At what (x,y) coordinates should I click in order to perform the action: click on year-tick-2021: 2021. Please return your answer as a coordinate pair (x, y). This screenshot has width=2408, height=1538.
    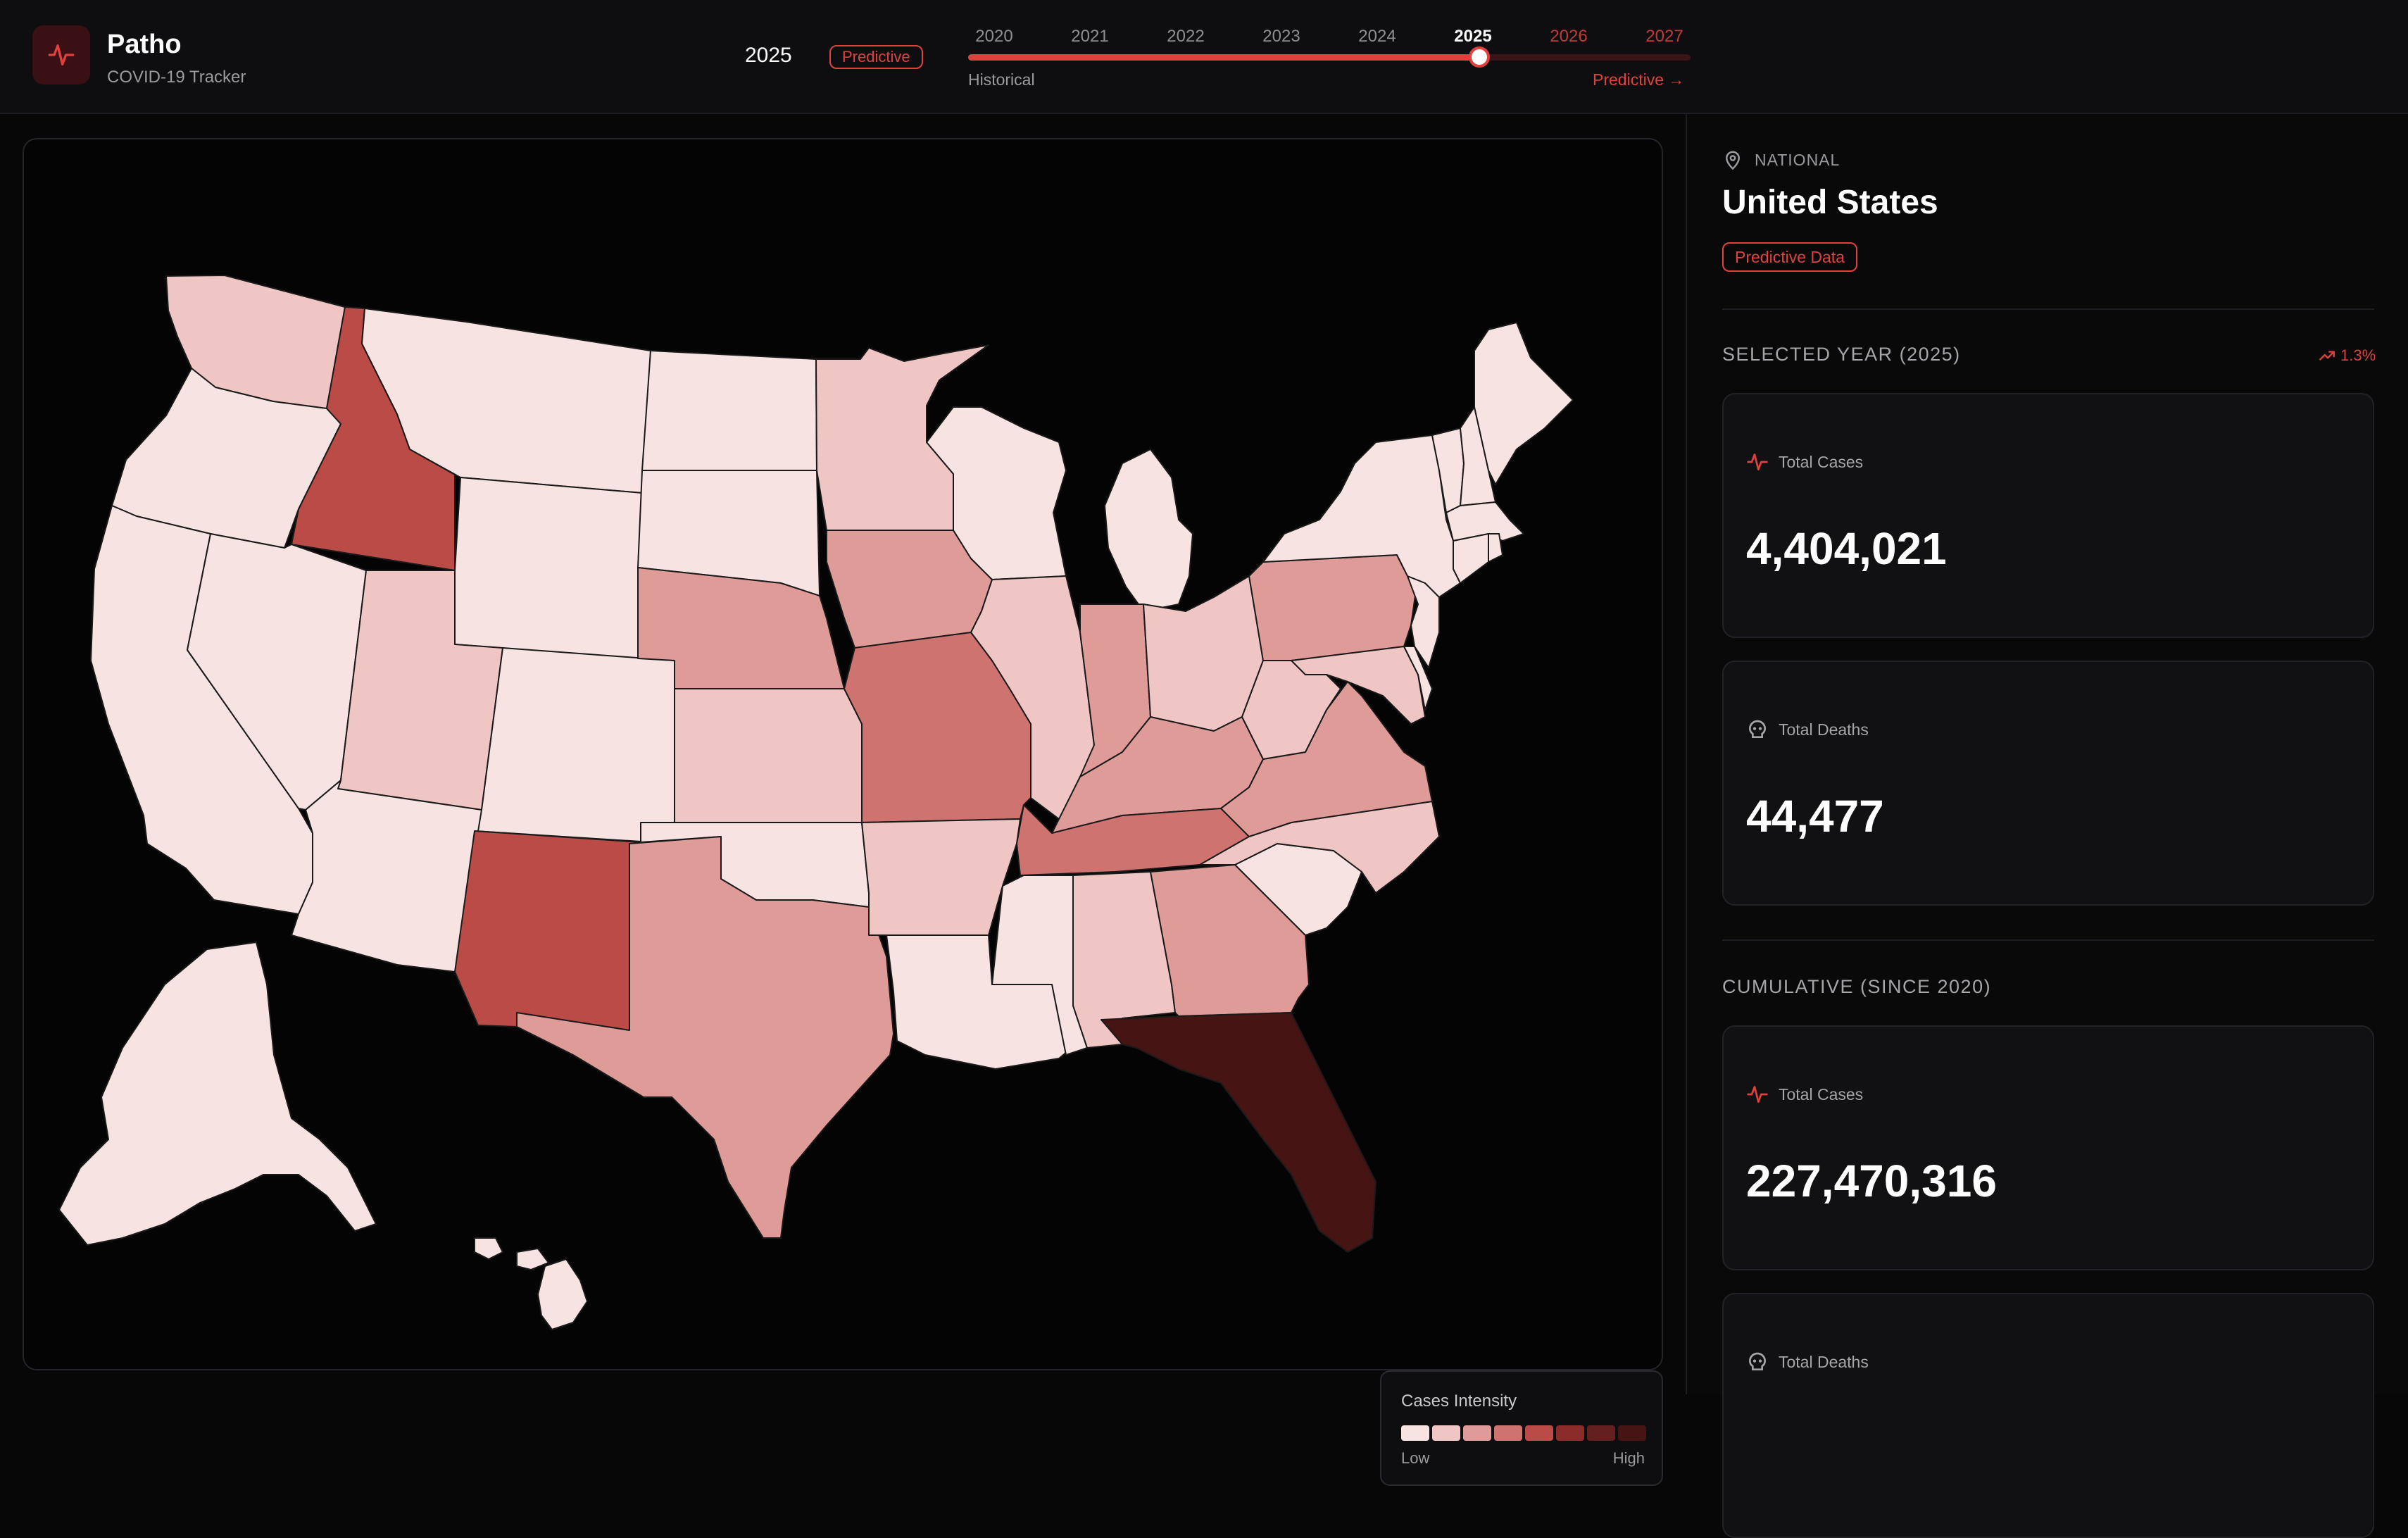
    Looking at the image, I should click on (1090, 37).